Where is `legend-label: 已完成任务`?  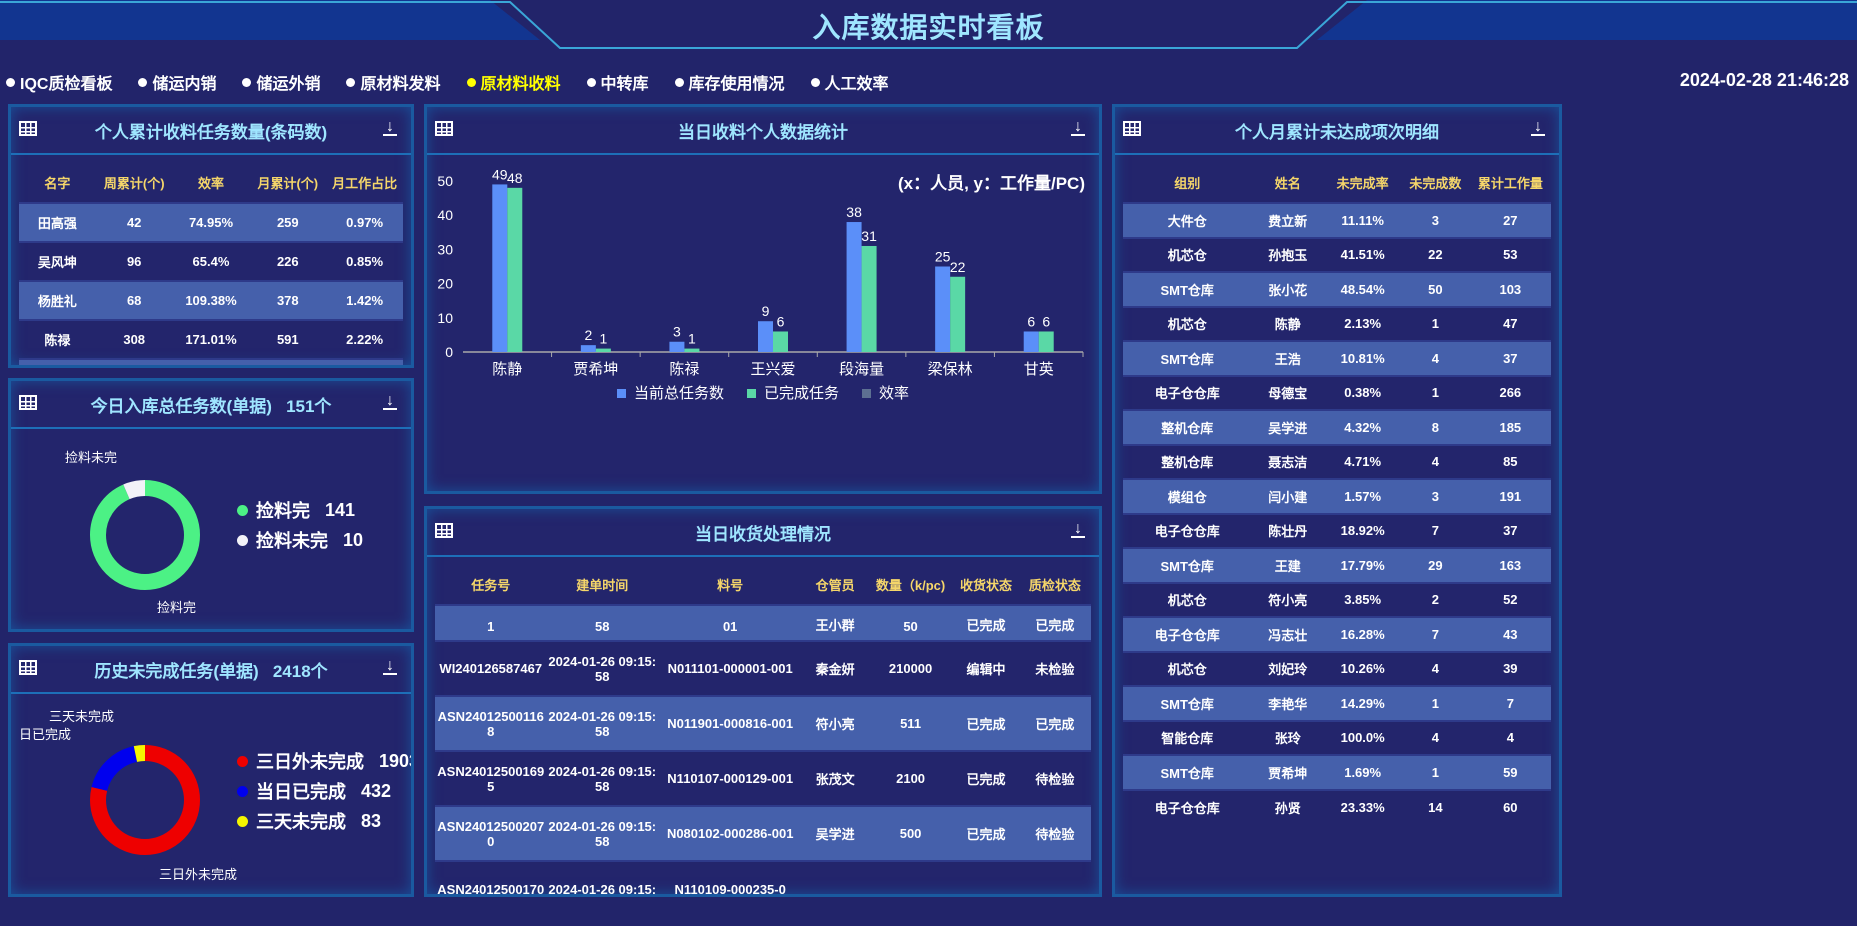 legend-label: 已完成任务 is located at coordinates (801, 393).